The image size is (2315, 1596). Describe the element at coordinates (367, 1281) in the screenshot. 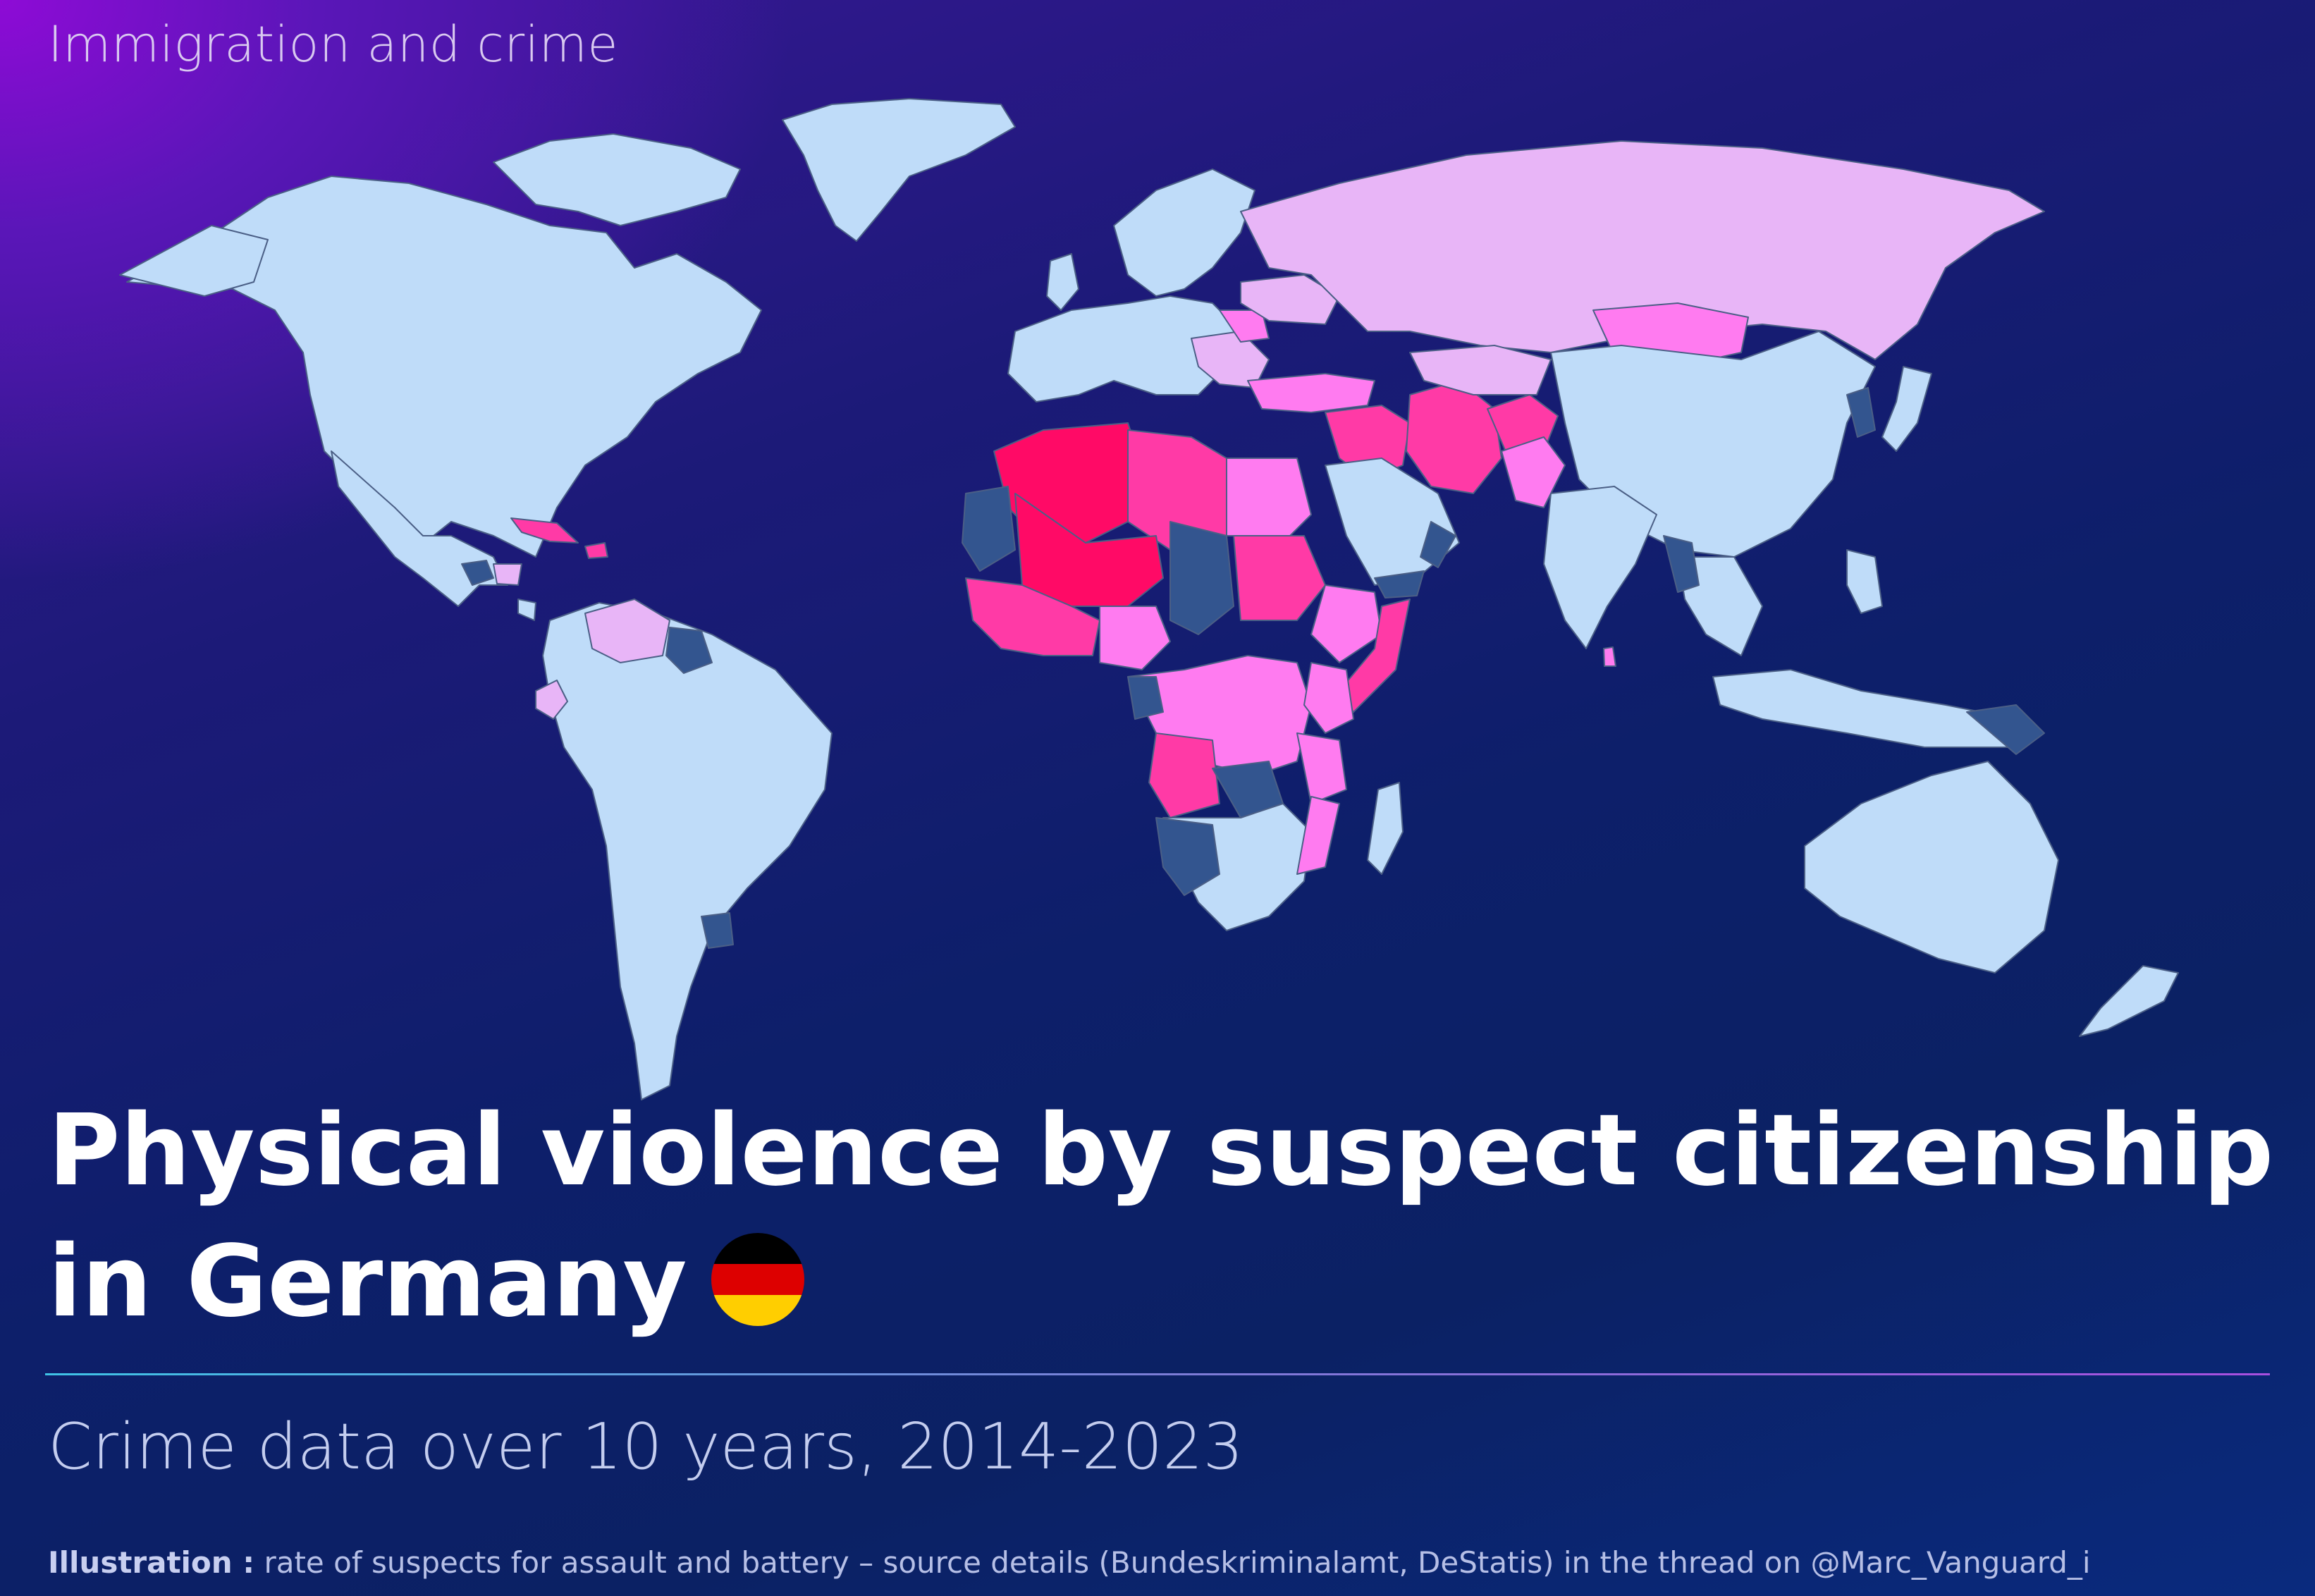

I see `title-line-2: in Germany` at that location.